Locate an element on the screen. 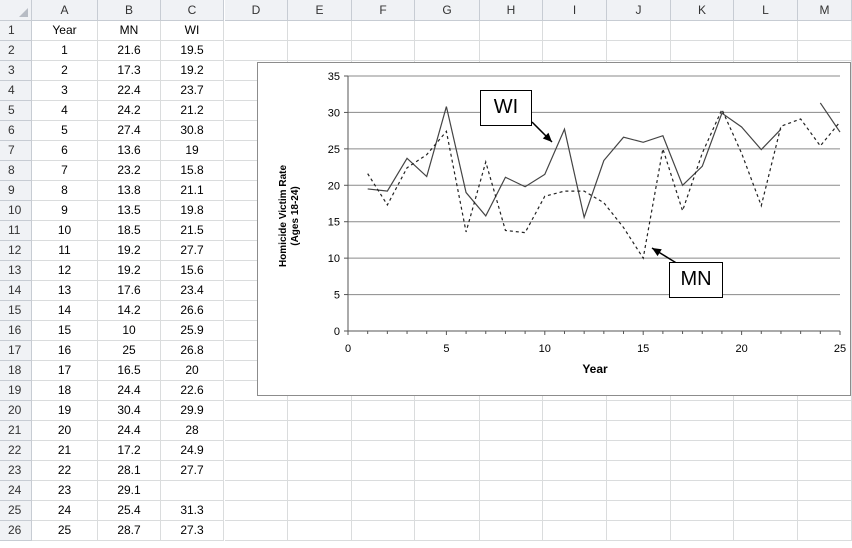 Image resolution: width=852 pixels, height=548 pixels. row-header-10: 10 is located at coordinates (16, 211).